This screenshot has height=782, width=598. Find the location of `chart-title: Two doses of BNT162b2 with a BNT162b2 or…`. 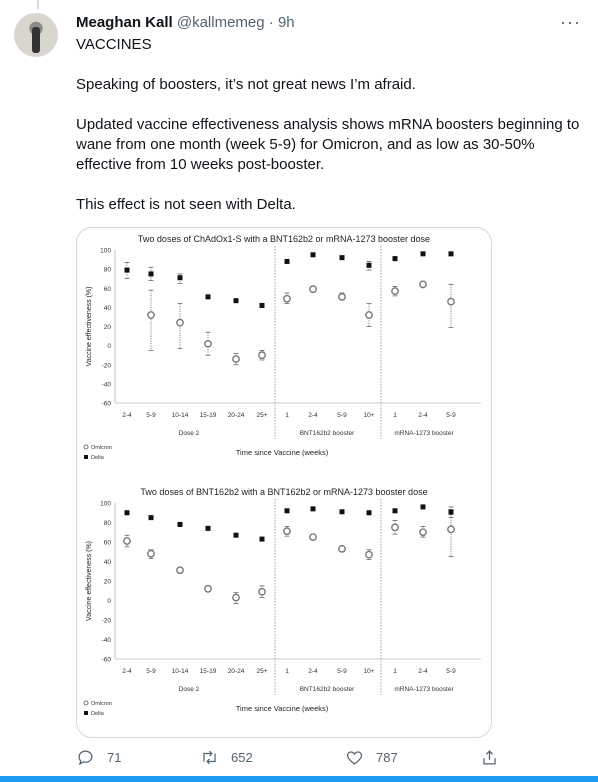

chart-title: Two doses of BNT162b2 with a BNT162b2 or… is located at coordinates (283, 492).